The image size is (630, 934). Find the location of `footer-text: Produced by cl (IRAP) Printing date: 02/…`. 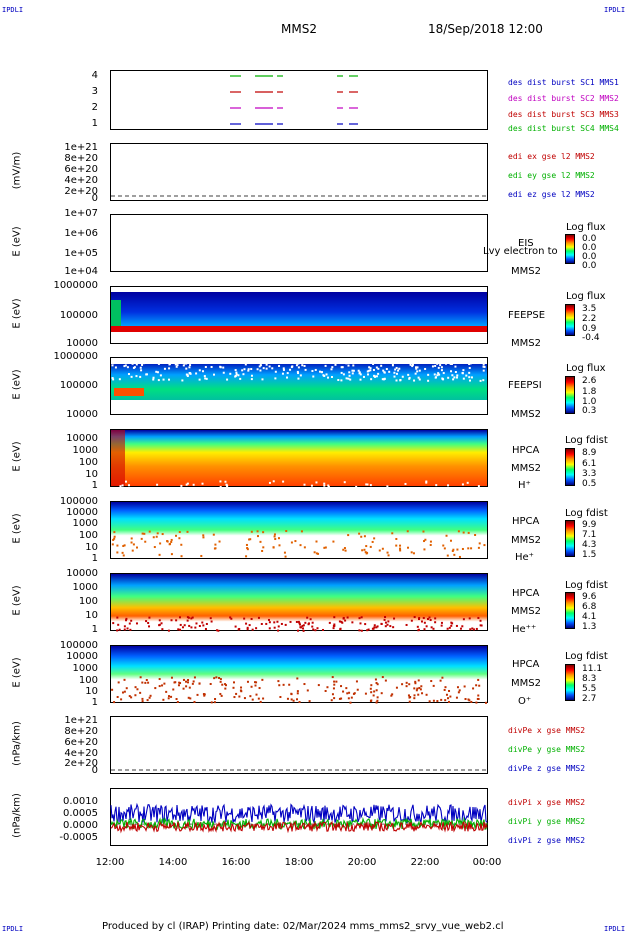

footer-text: Produced by cl (IRAP) Printing date: 02/… is located at coordinates (303, 926).